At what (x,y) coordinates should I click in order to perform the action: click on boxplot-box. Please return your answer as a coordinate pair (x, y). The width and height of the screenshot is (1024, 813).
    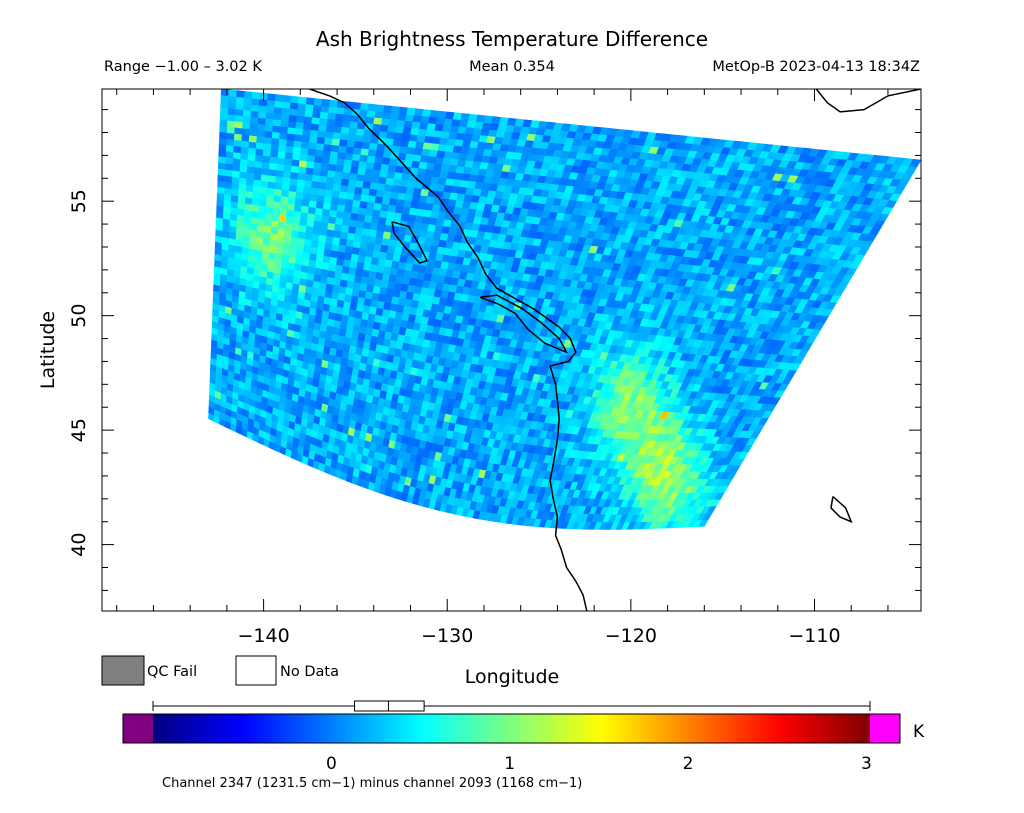
    Looking at the image, I should click on (389, 706).